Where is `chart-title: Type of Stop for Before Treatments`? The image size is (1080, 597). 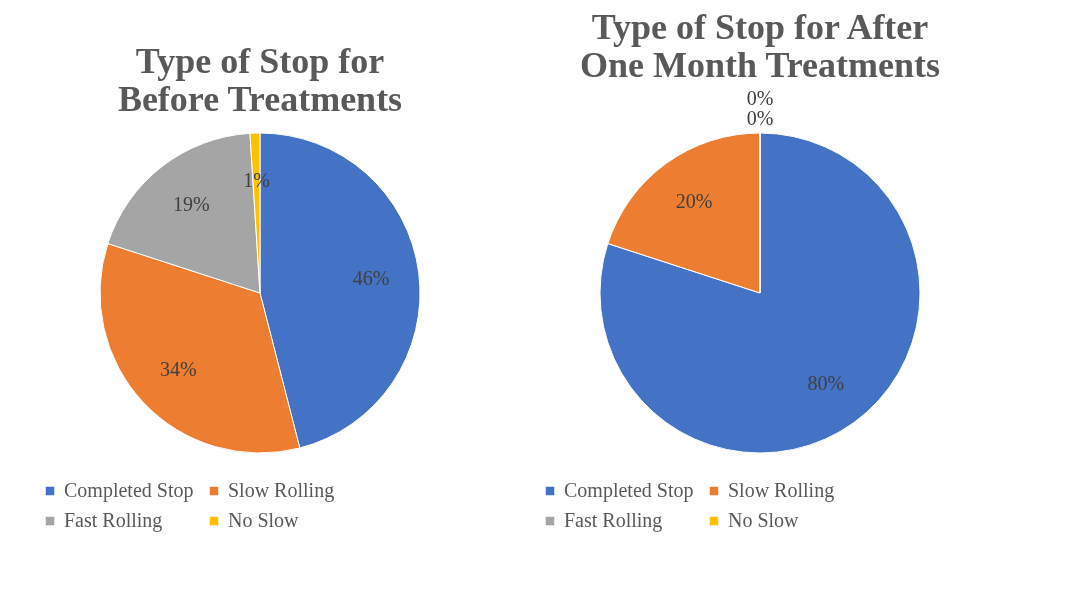
chart-title: Type of Stop for Before Treatments is located at coordinates (260, 80).